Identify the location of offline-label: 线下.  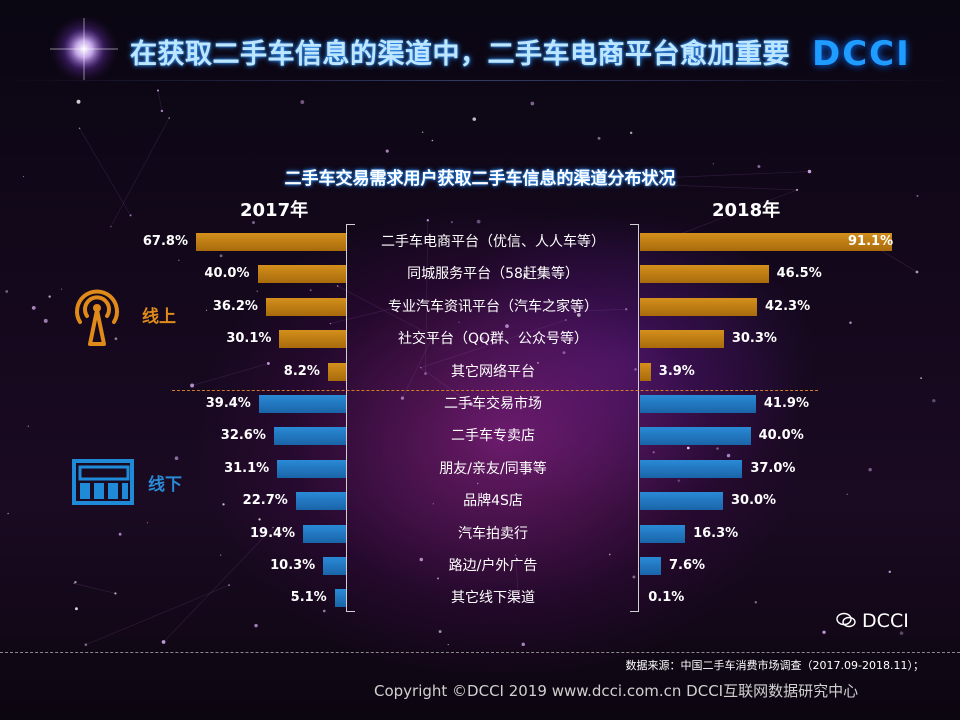
(165, 485).